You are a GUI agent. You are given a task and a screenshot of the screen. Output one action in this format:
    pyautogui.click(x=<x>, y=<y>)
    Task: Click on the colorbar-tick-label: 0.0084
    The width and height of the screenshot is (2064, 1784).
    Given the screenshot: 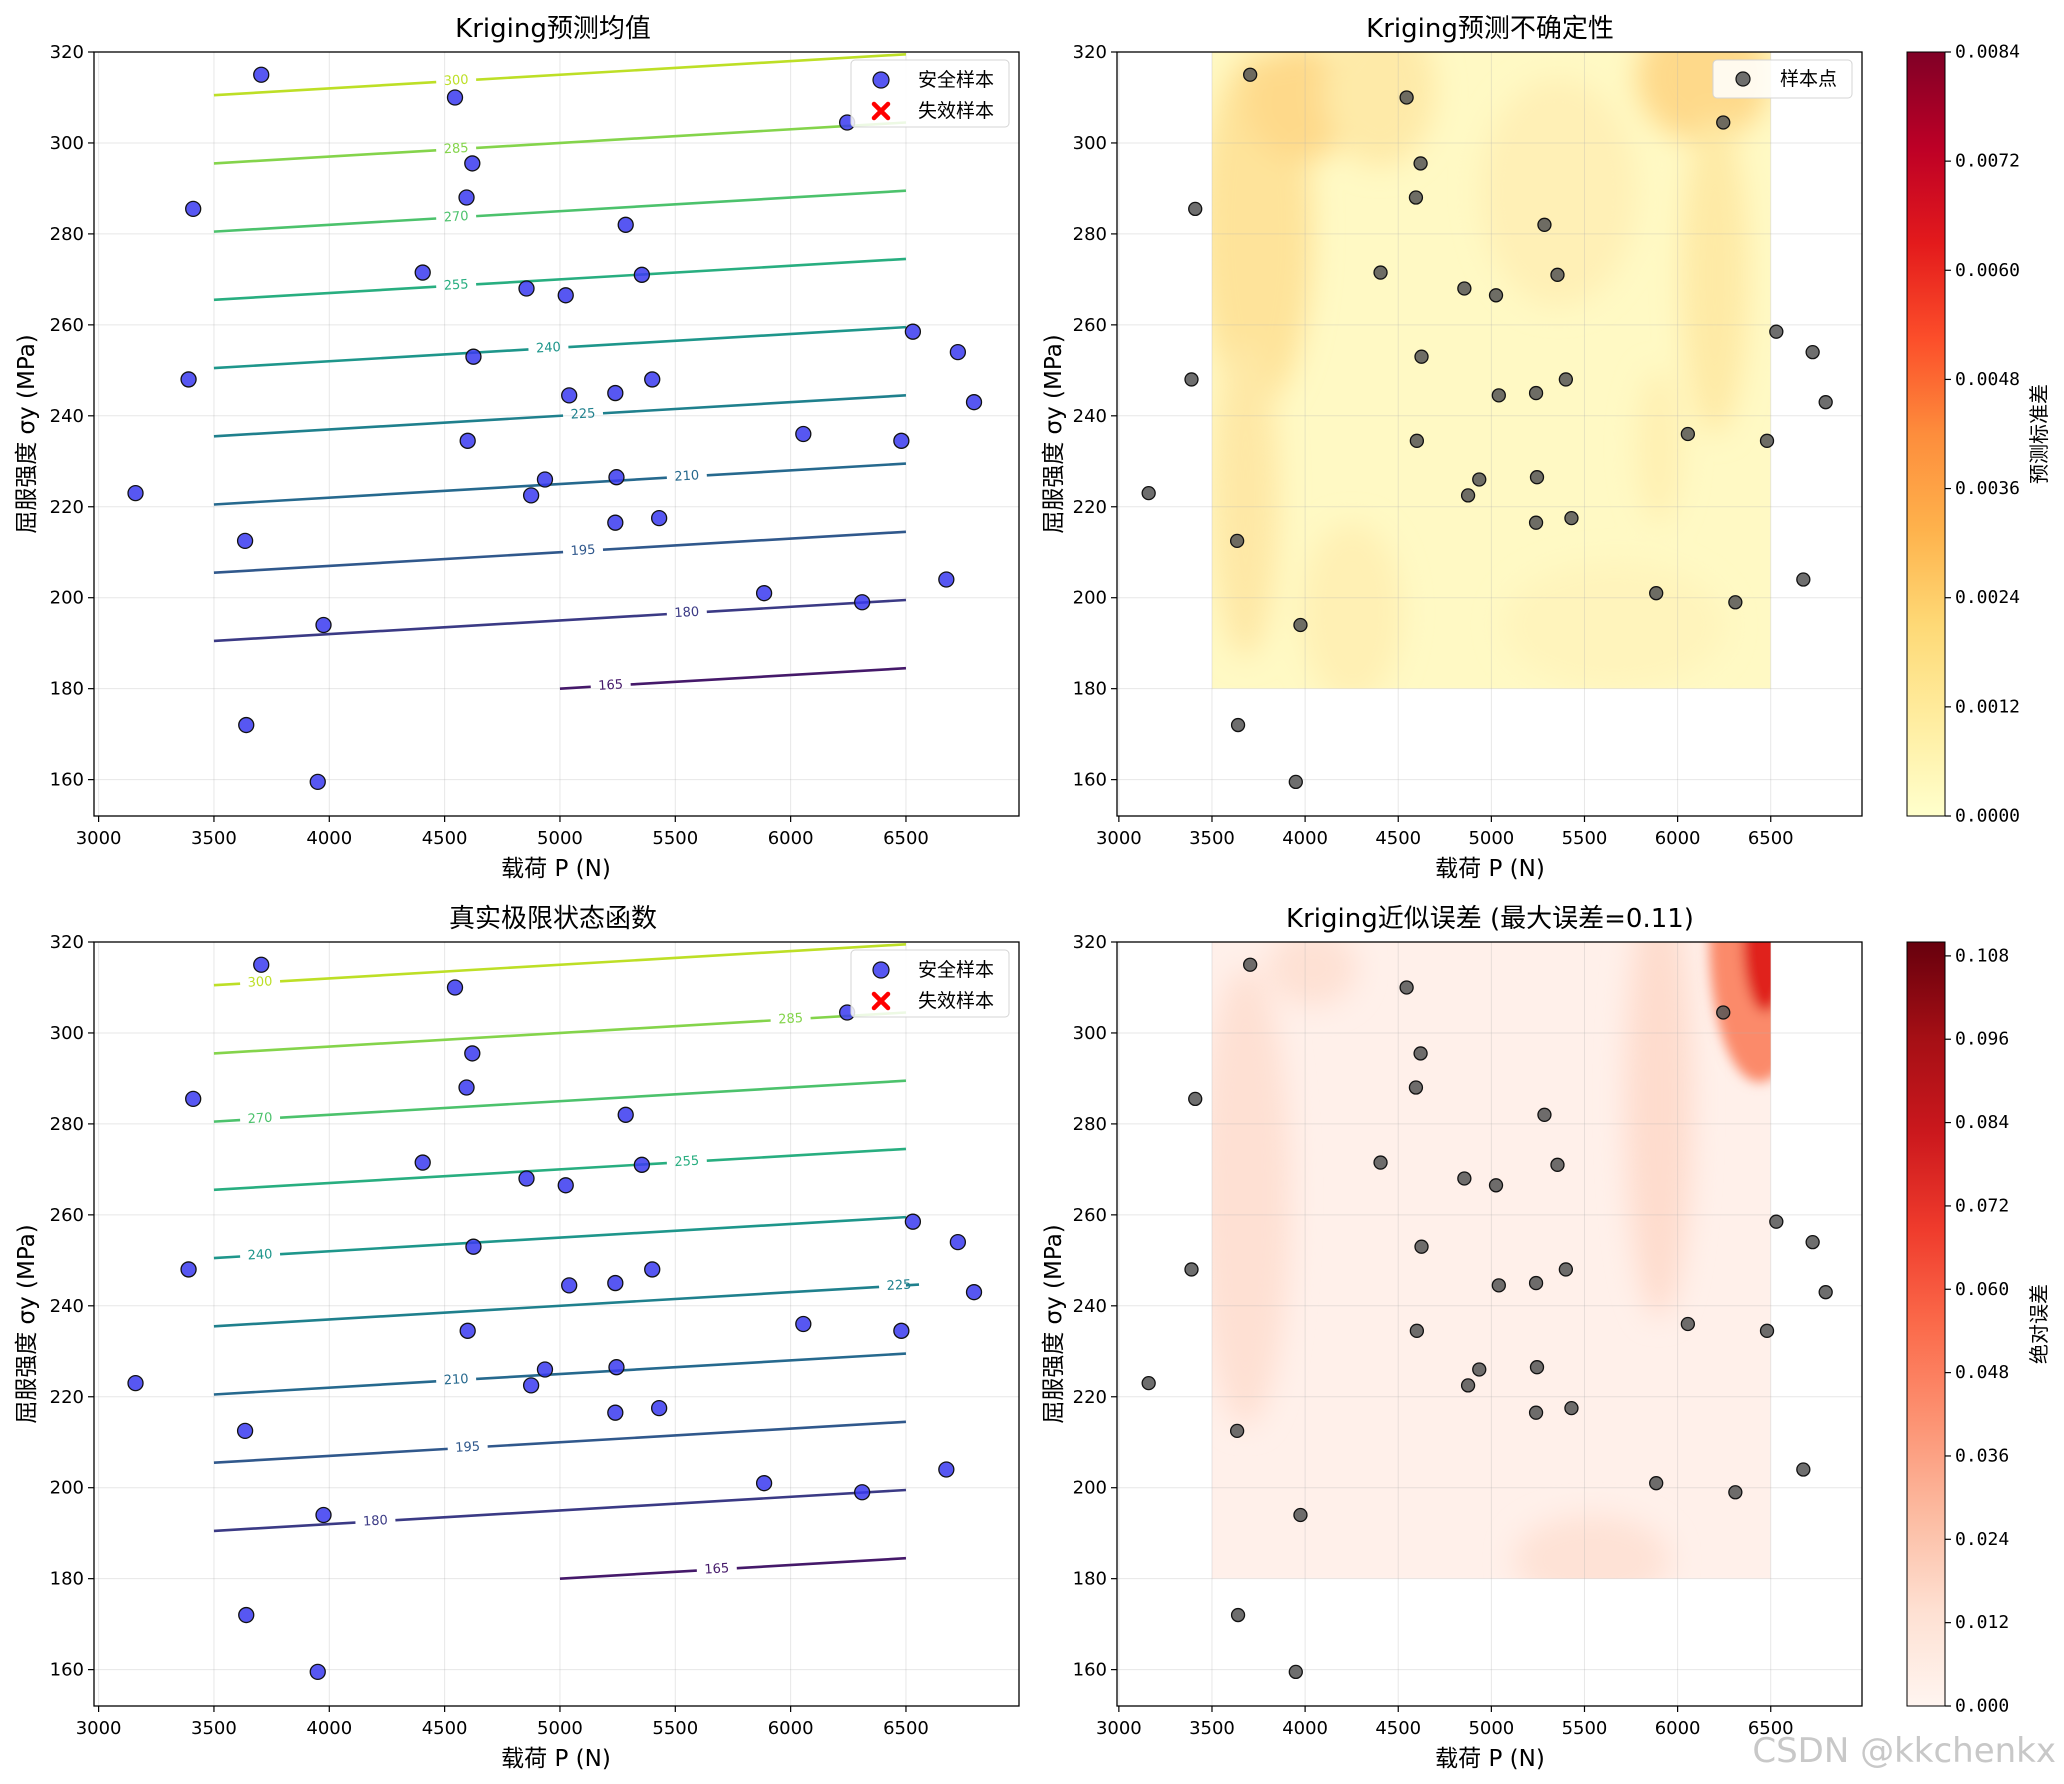 What is the action you would take?
    pyautogui.click(x=1987, y=52)
    